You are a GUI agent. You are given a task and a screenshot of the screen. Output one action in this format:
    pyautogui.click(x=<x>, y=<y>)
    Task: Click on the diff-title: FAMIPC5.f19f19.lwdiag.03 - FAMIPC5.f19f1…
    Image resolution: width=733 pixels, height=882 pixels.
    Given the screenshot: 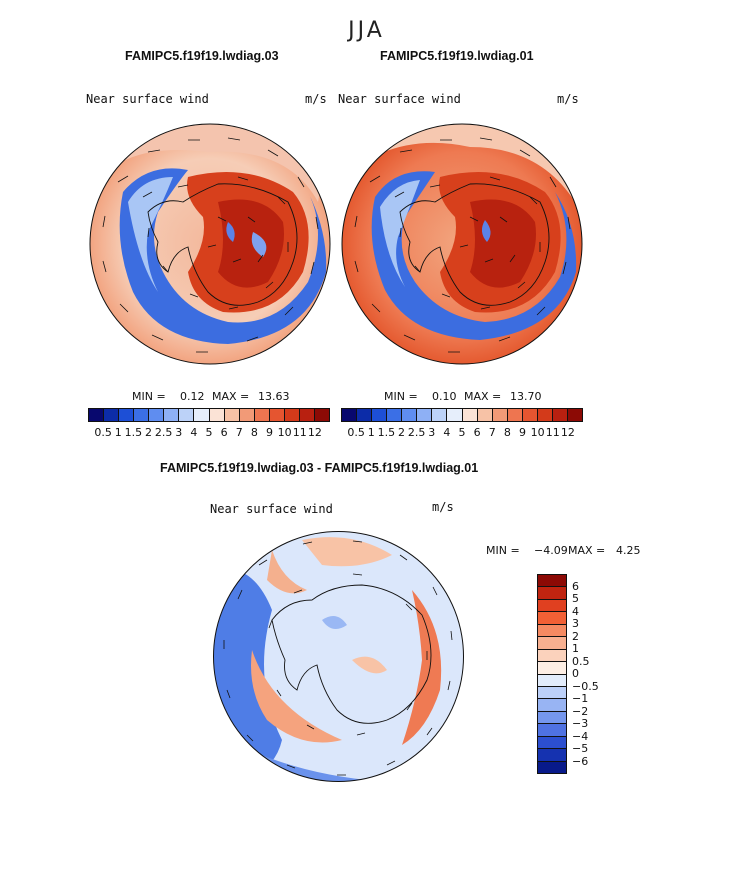 What is the action you would take?
    pyautogui.click(x=319, y=468)
    